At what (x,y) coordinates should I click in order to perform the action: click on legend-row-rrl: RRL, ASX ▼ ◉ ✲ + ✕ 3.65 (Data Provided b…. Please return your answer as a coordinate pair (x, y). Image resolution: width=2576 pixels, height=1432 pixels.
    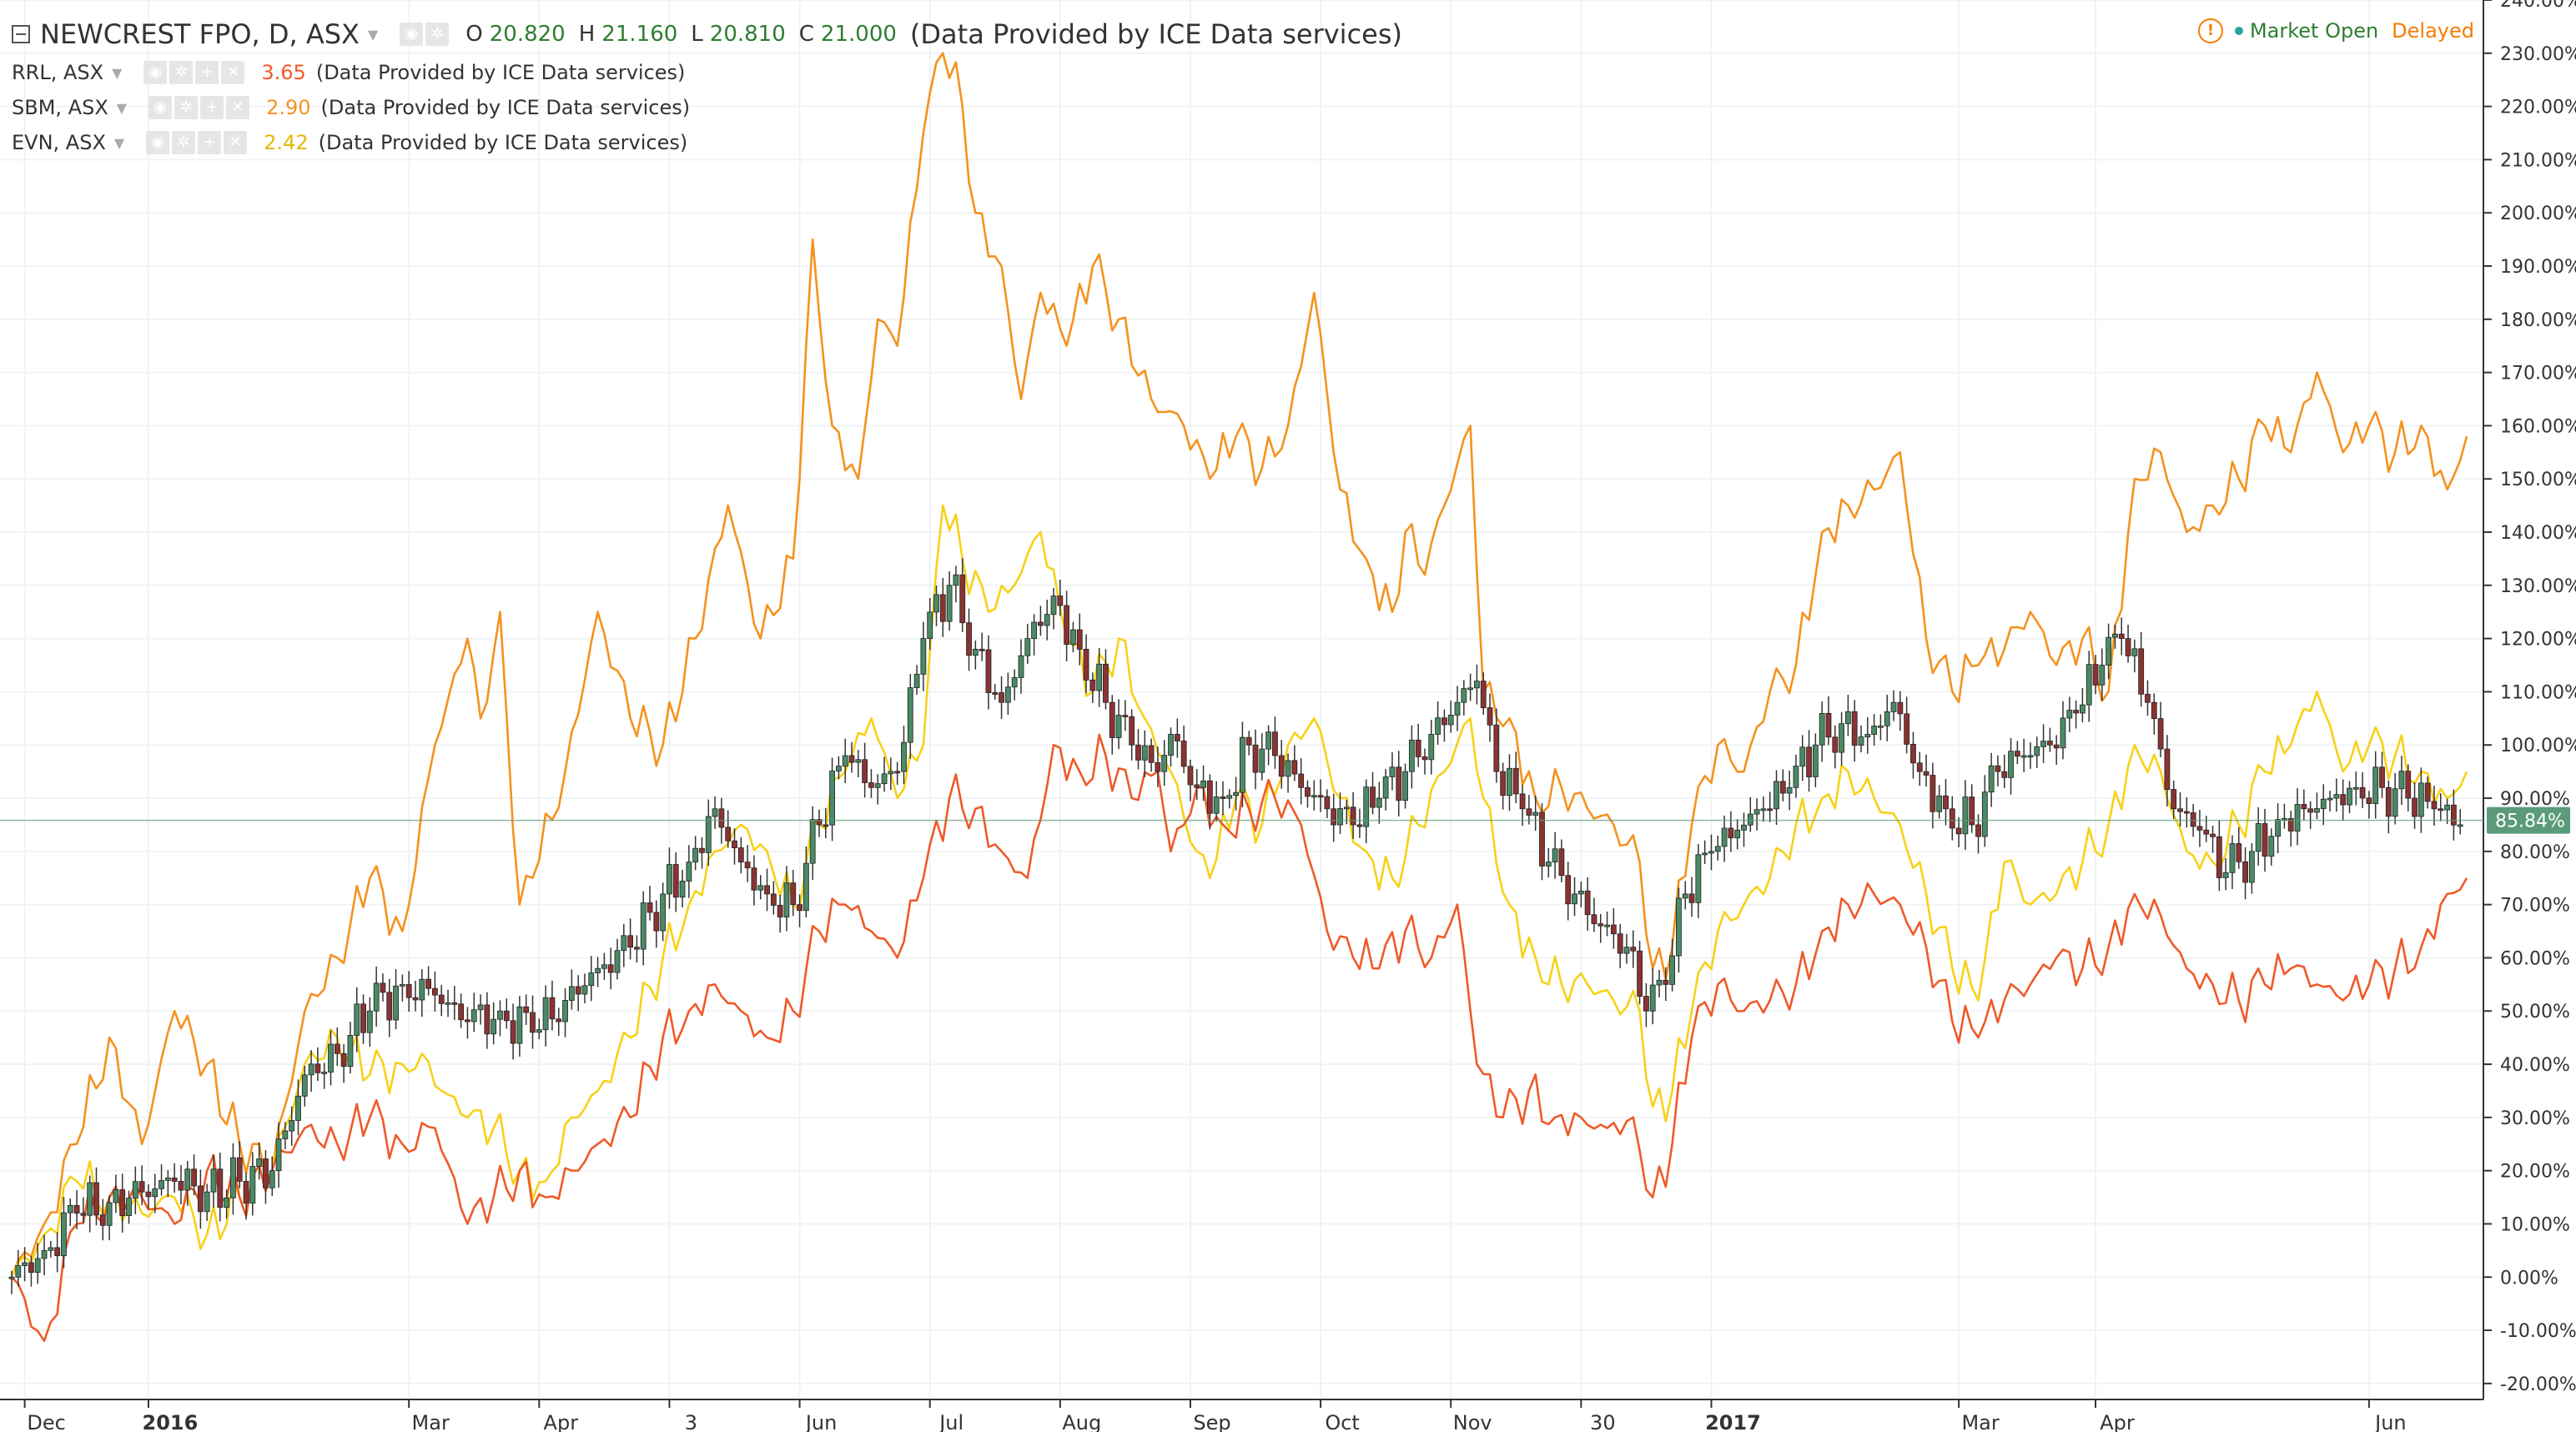
    Looking at the image, I should click on (707, 72).